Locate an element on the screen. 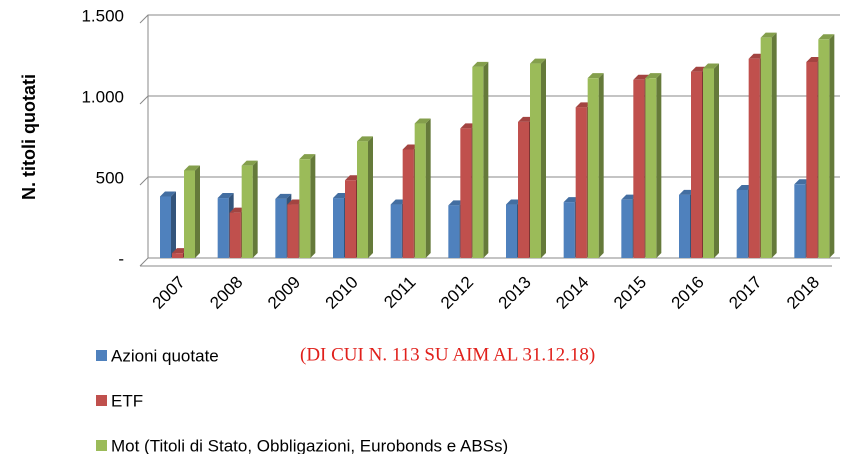  x-tick-label: 2008 is located at coordinates (226, 293).